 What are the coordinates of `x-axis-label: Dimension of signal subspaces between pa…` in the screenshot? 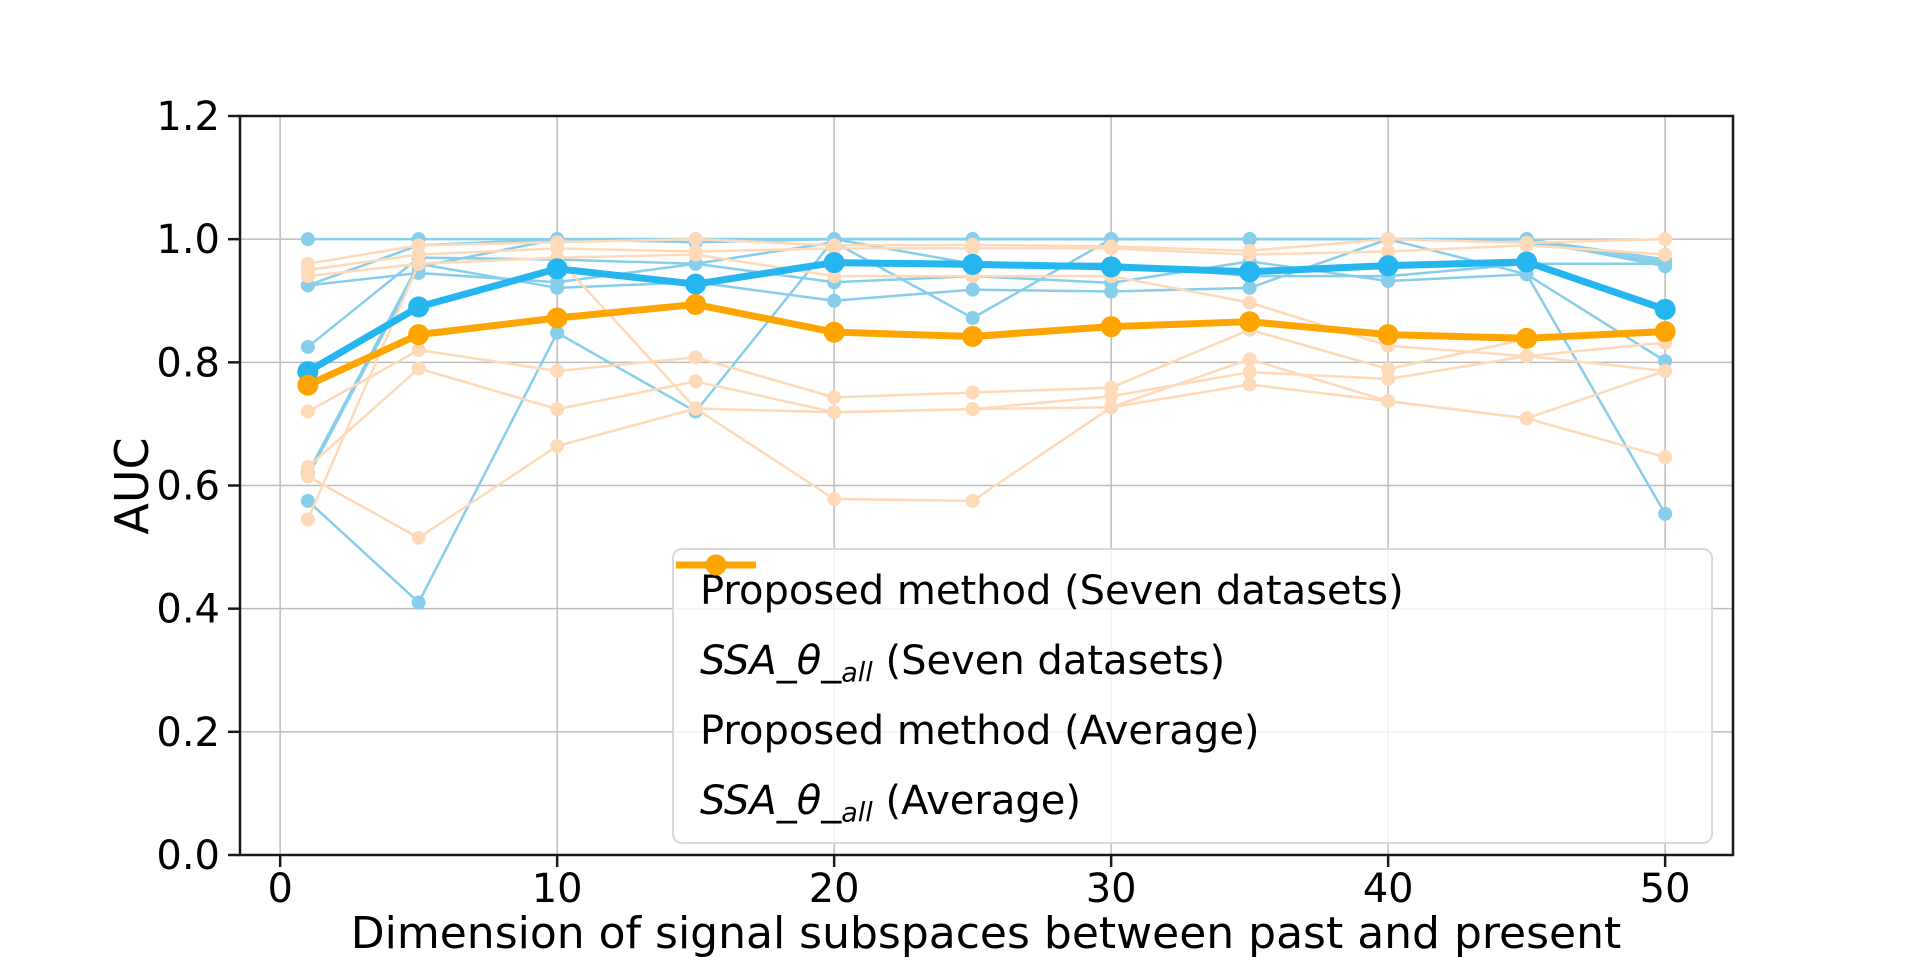 It's located at (986, 933).